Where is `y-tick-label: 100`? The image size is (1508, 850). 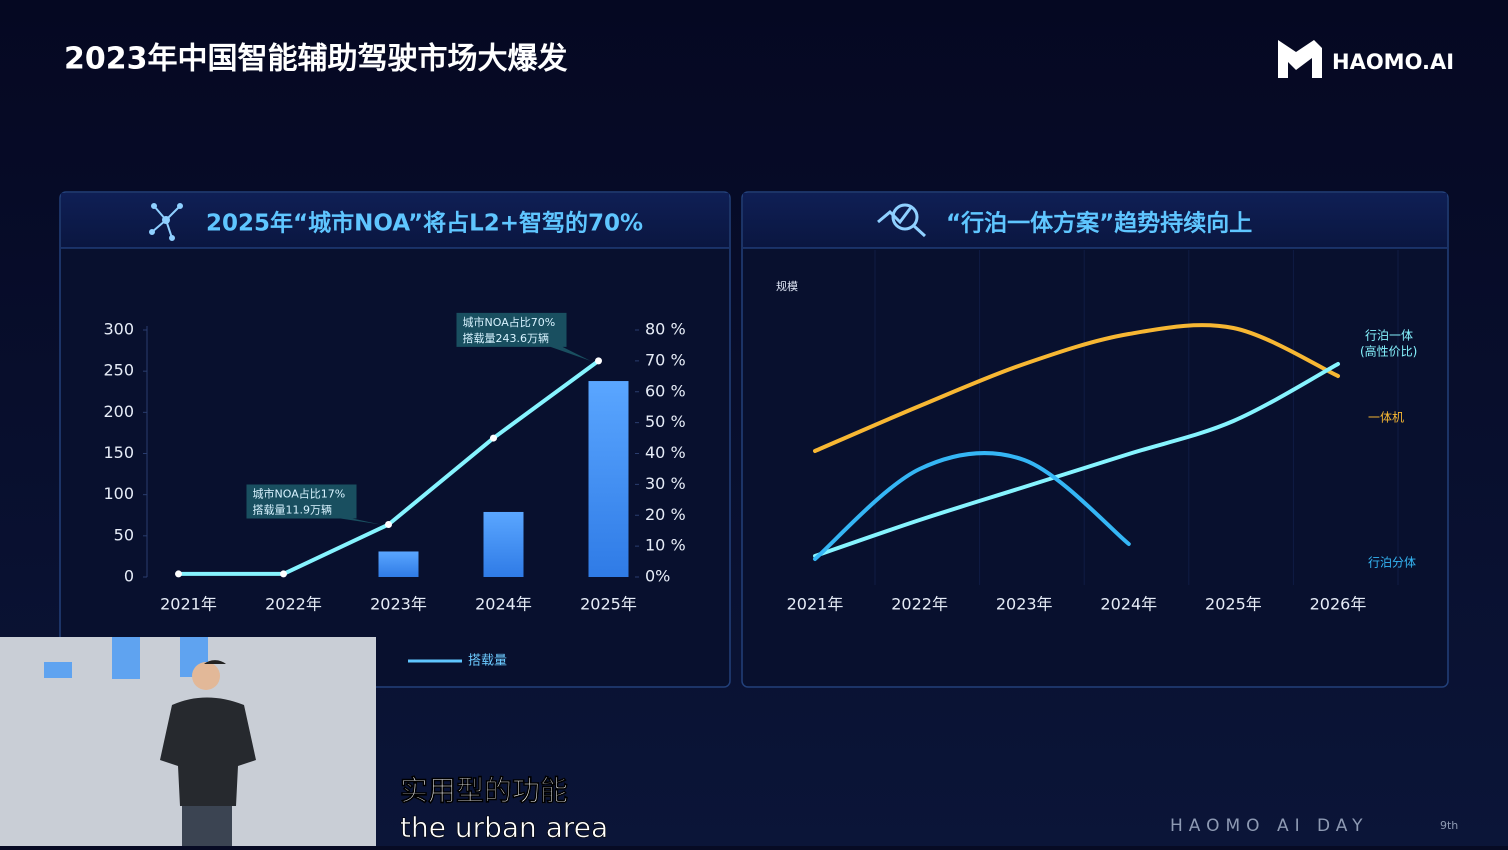
y-tick-label: 100 is located at coordinates (118, 493).